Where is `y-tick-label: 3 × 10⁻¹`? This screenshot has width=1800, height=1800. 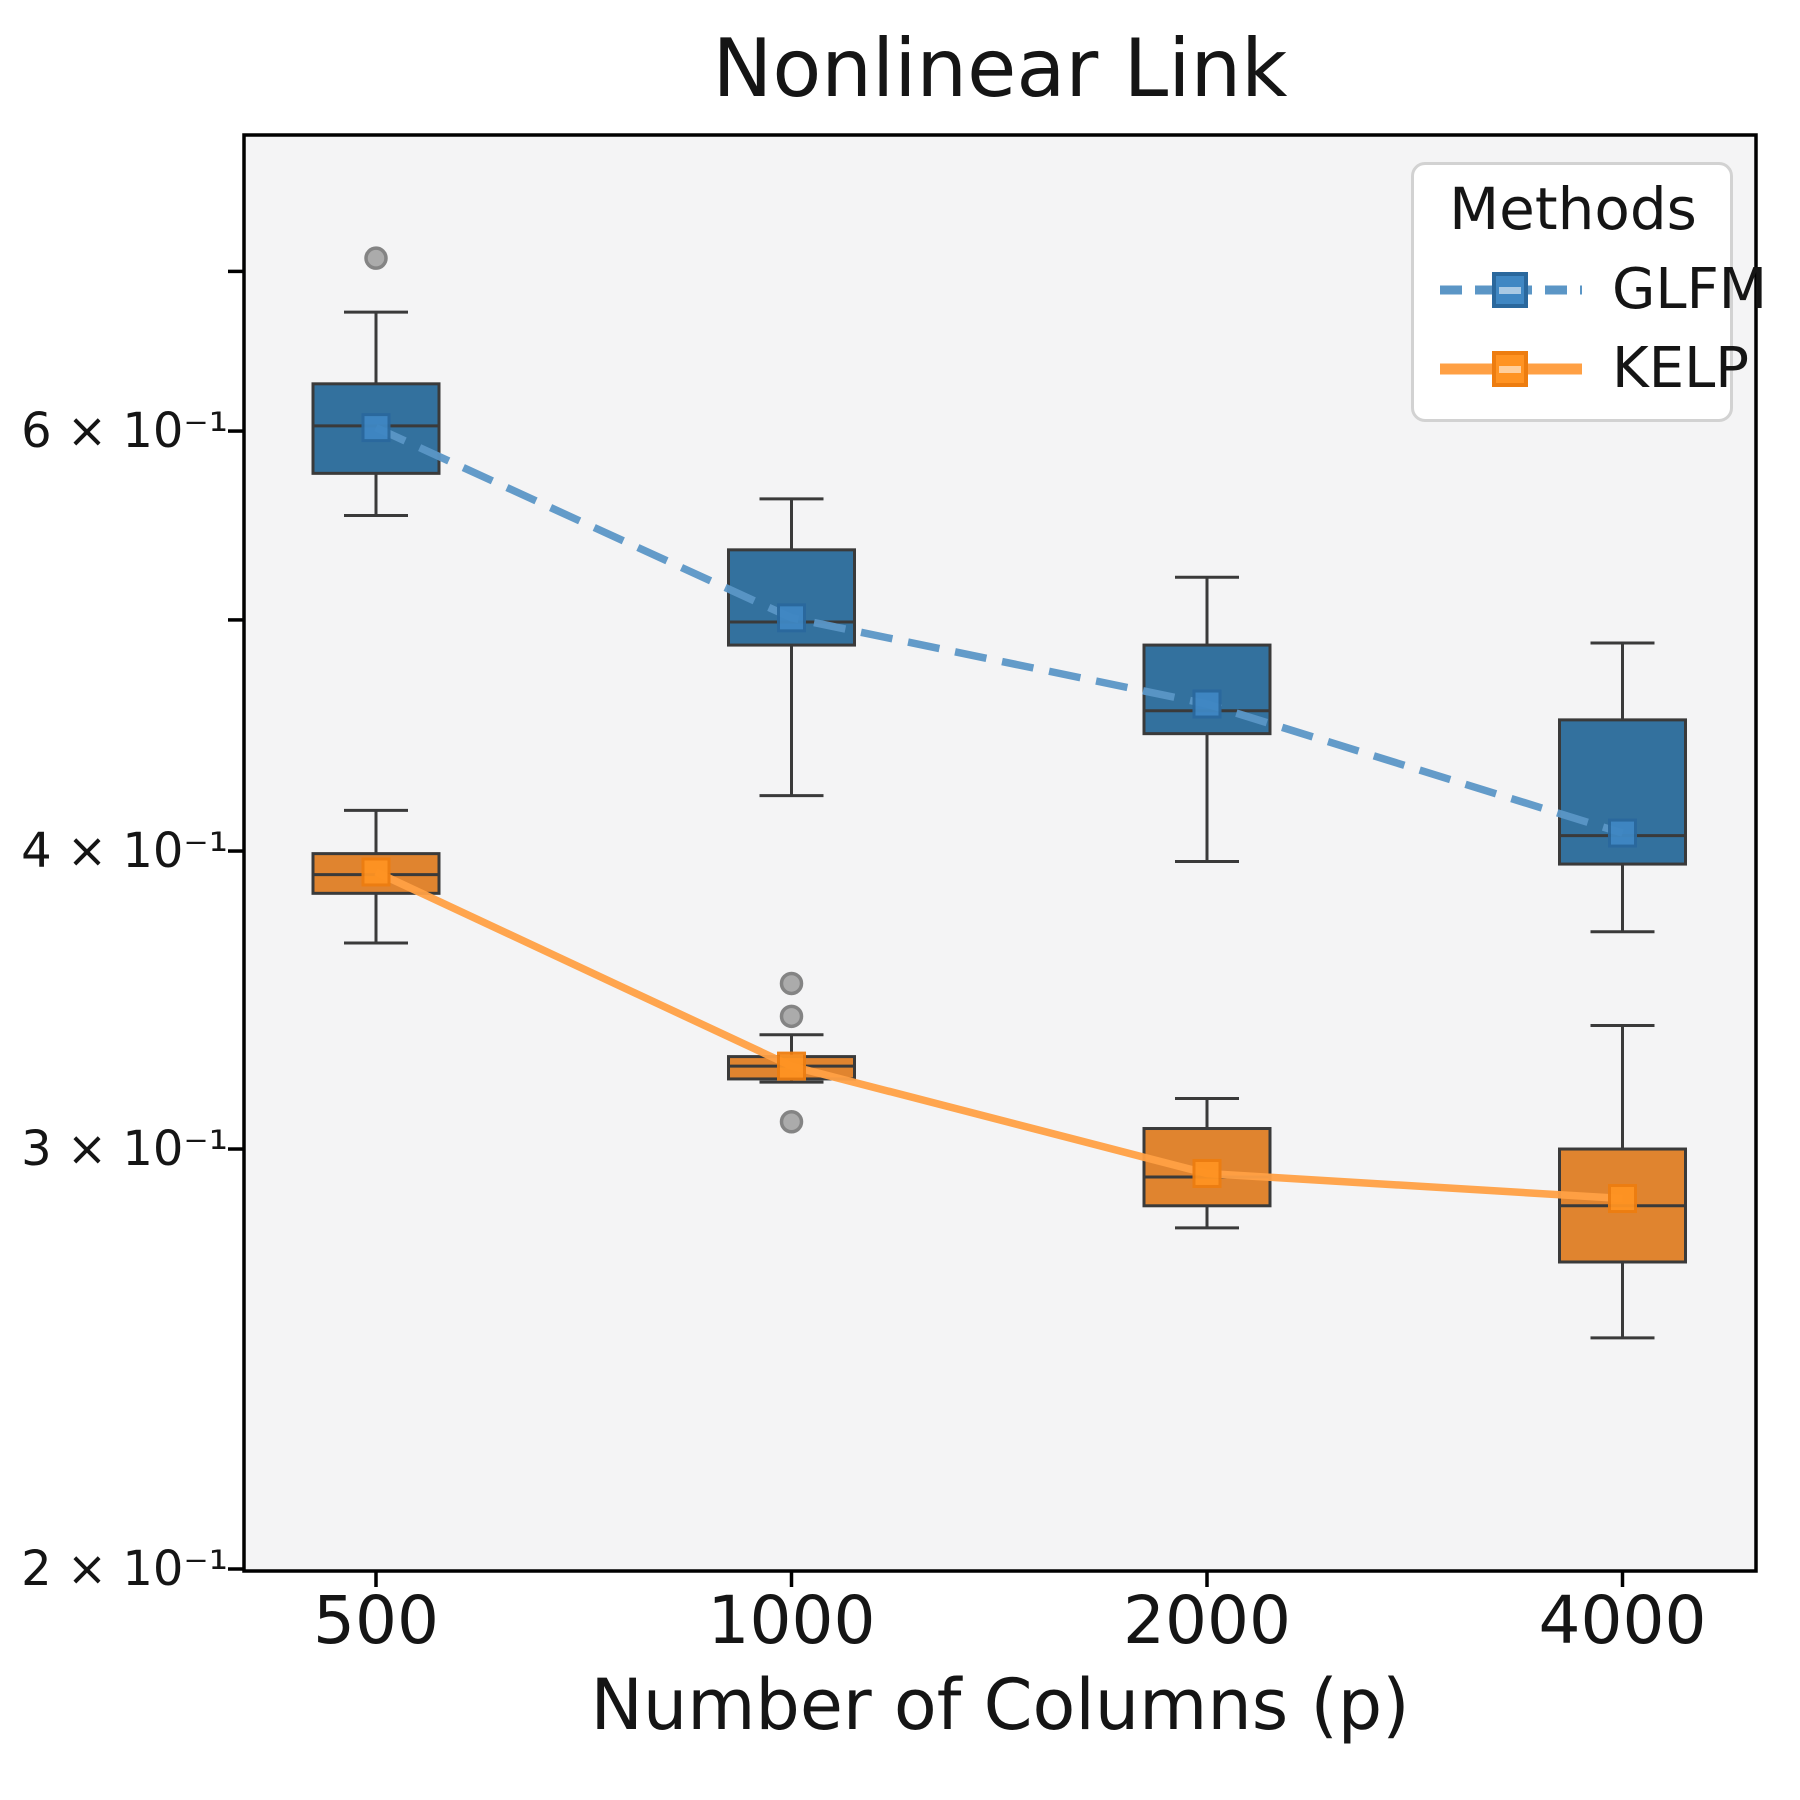 y-tick-label: 3 × 10⁻¹ is located at coordinates (124, 1149).